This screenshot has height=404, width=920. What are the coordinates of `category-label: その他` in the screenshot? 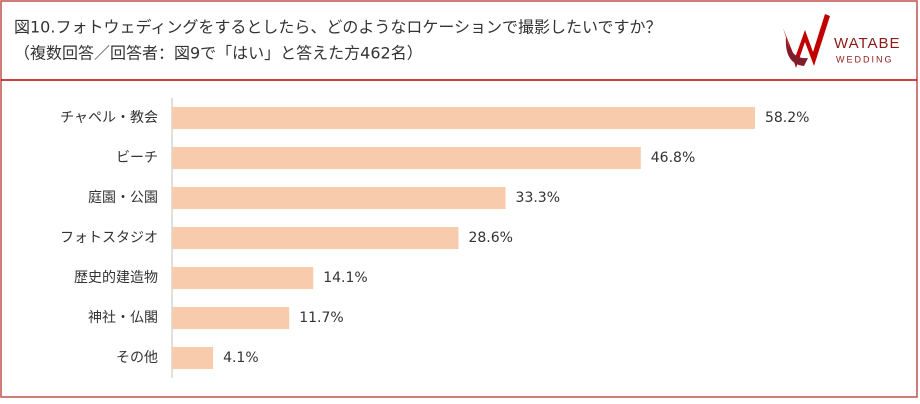 It's located at (137, 358).